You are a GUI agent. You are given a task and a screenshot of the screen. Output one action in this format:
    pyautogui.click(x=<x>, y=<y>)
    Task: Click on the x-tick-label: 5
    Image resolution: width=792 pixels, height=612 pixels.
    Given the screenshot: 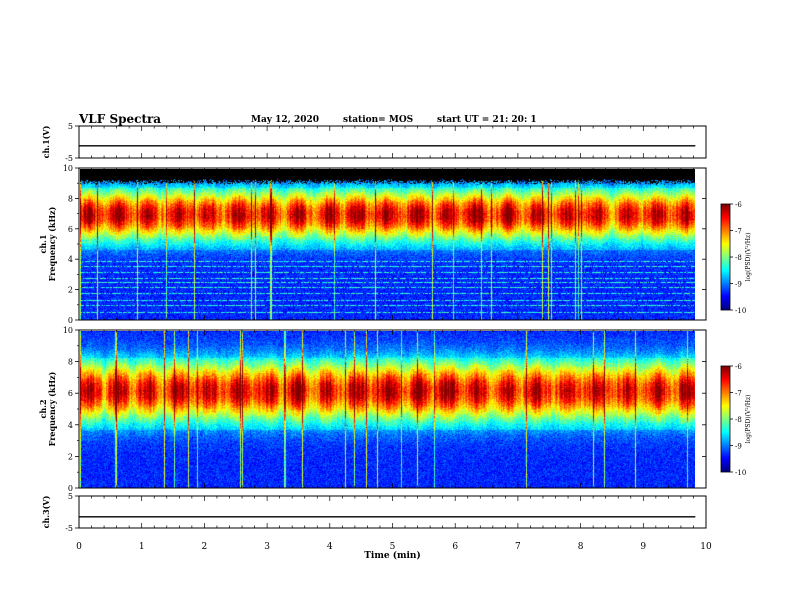 What is the action you would take?
    pyautogui.click(x=393, y=547)
    